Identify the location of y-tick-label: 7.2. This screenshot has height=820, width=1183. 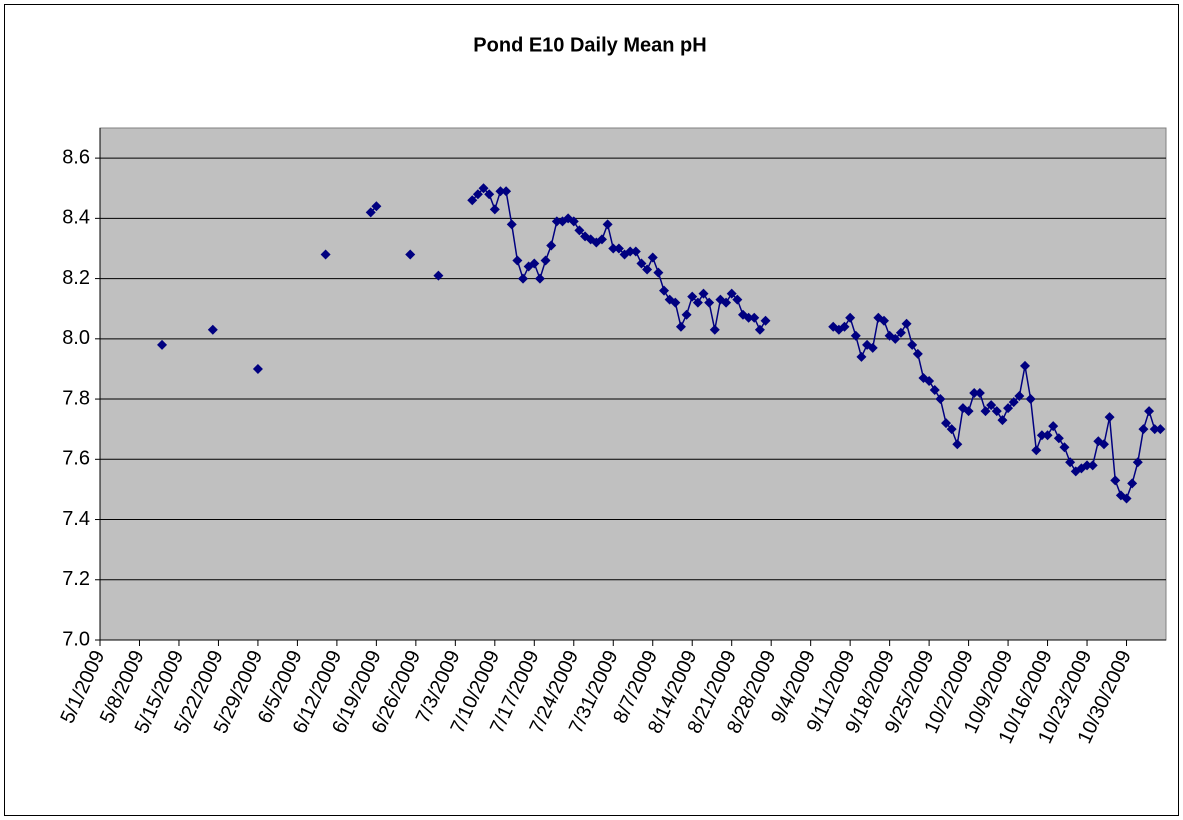
(76, 579).